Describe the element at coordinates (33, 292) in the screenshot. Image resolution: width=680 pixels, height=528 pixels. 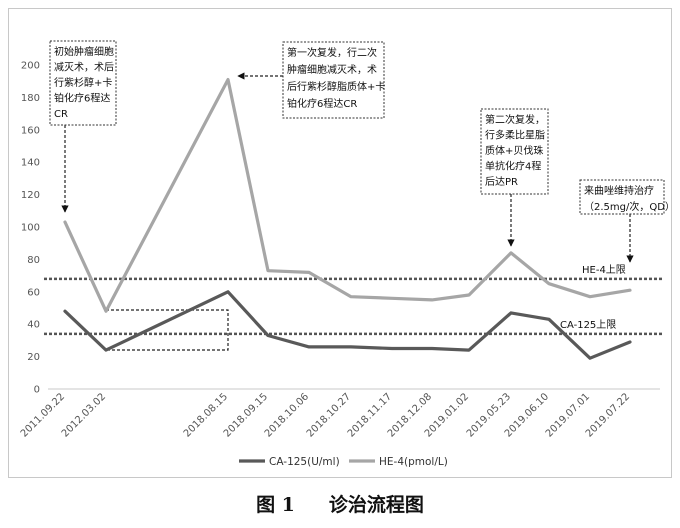
I see `y-tick-label: 60` at that location.